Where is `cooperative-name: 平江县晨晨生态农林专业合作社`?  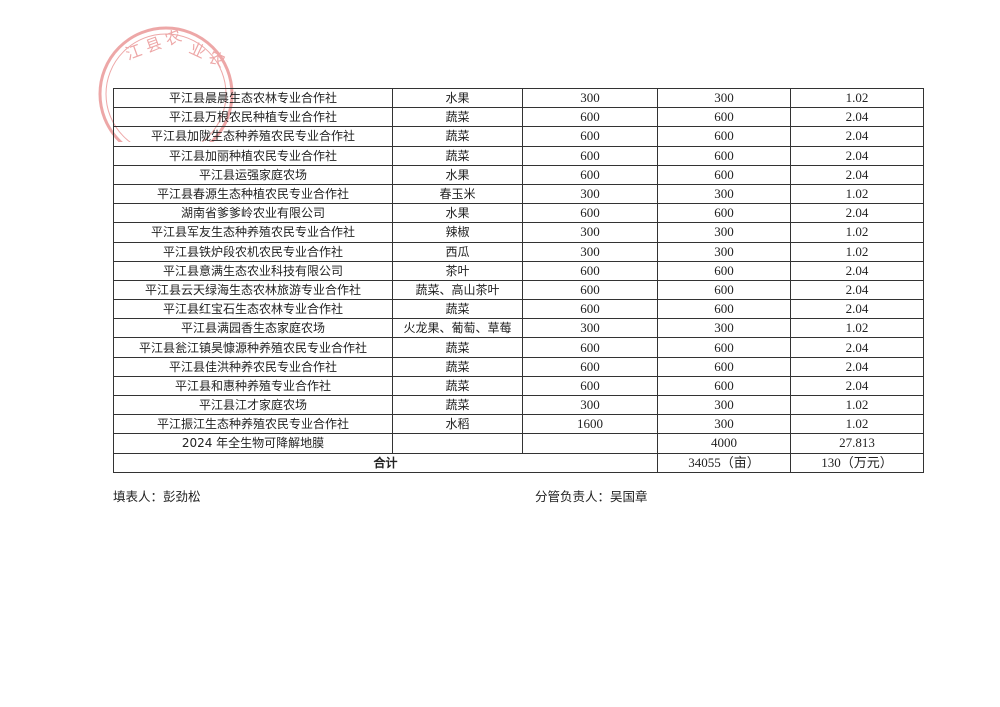
cooperative-name: 平江县晨晨生态农林专业合作社 is located at coordinates (253, 98).